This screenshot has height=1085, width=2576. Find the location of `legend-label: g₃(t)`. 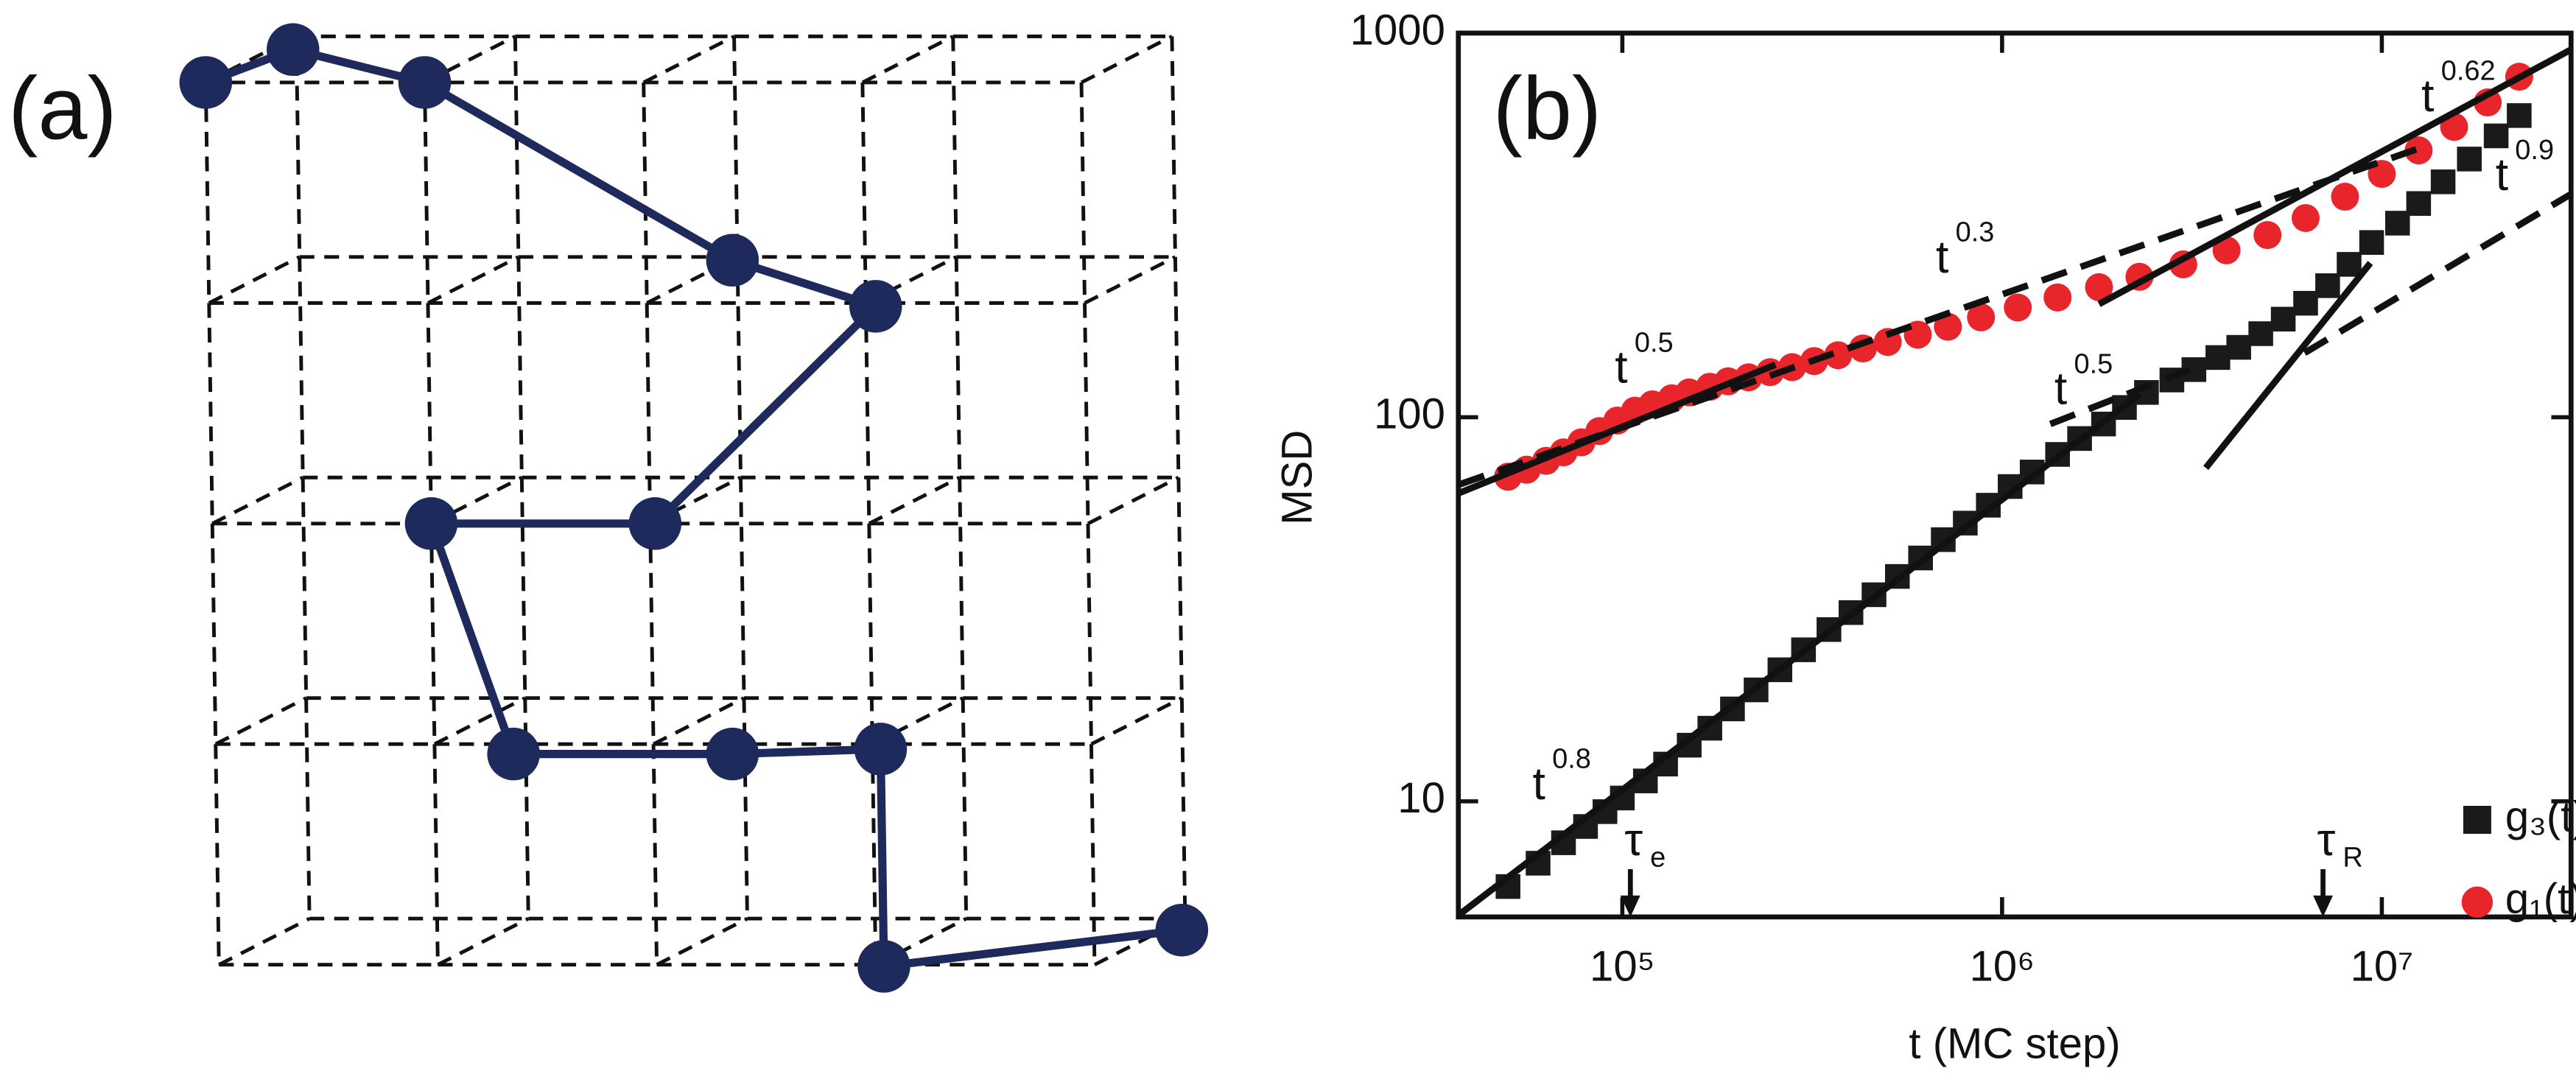

legend-label: g₃(t) is located at coordinates (2540, 817).